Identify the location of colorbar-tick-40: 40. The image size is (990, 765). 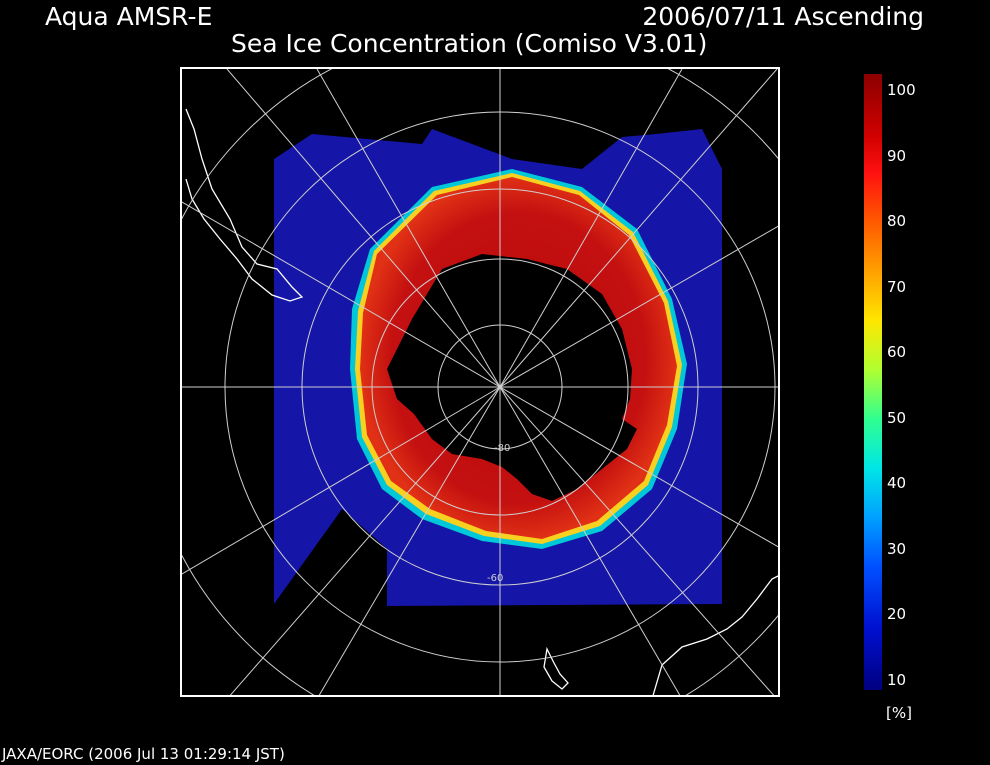
(897, 483).